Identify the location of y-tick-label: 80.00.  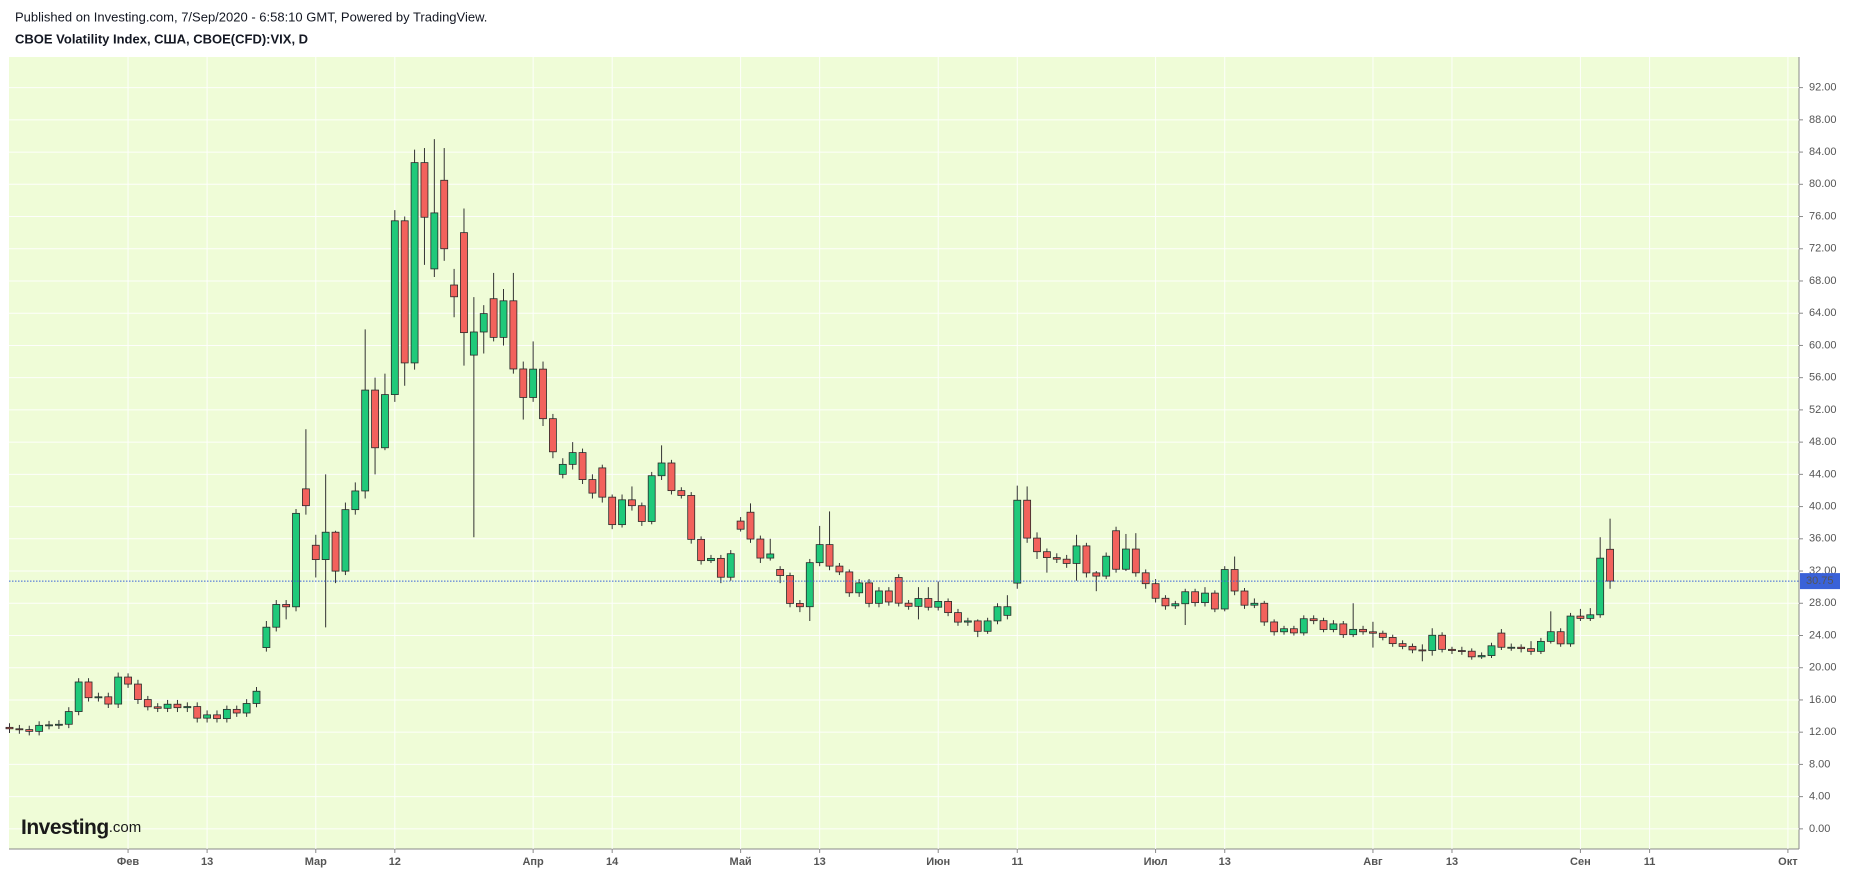
(1823, 184).